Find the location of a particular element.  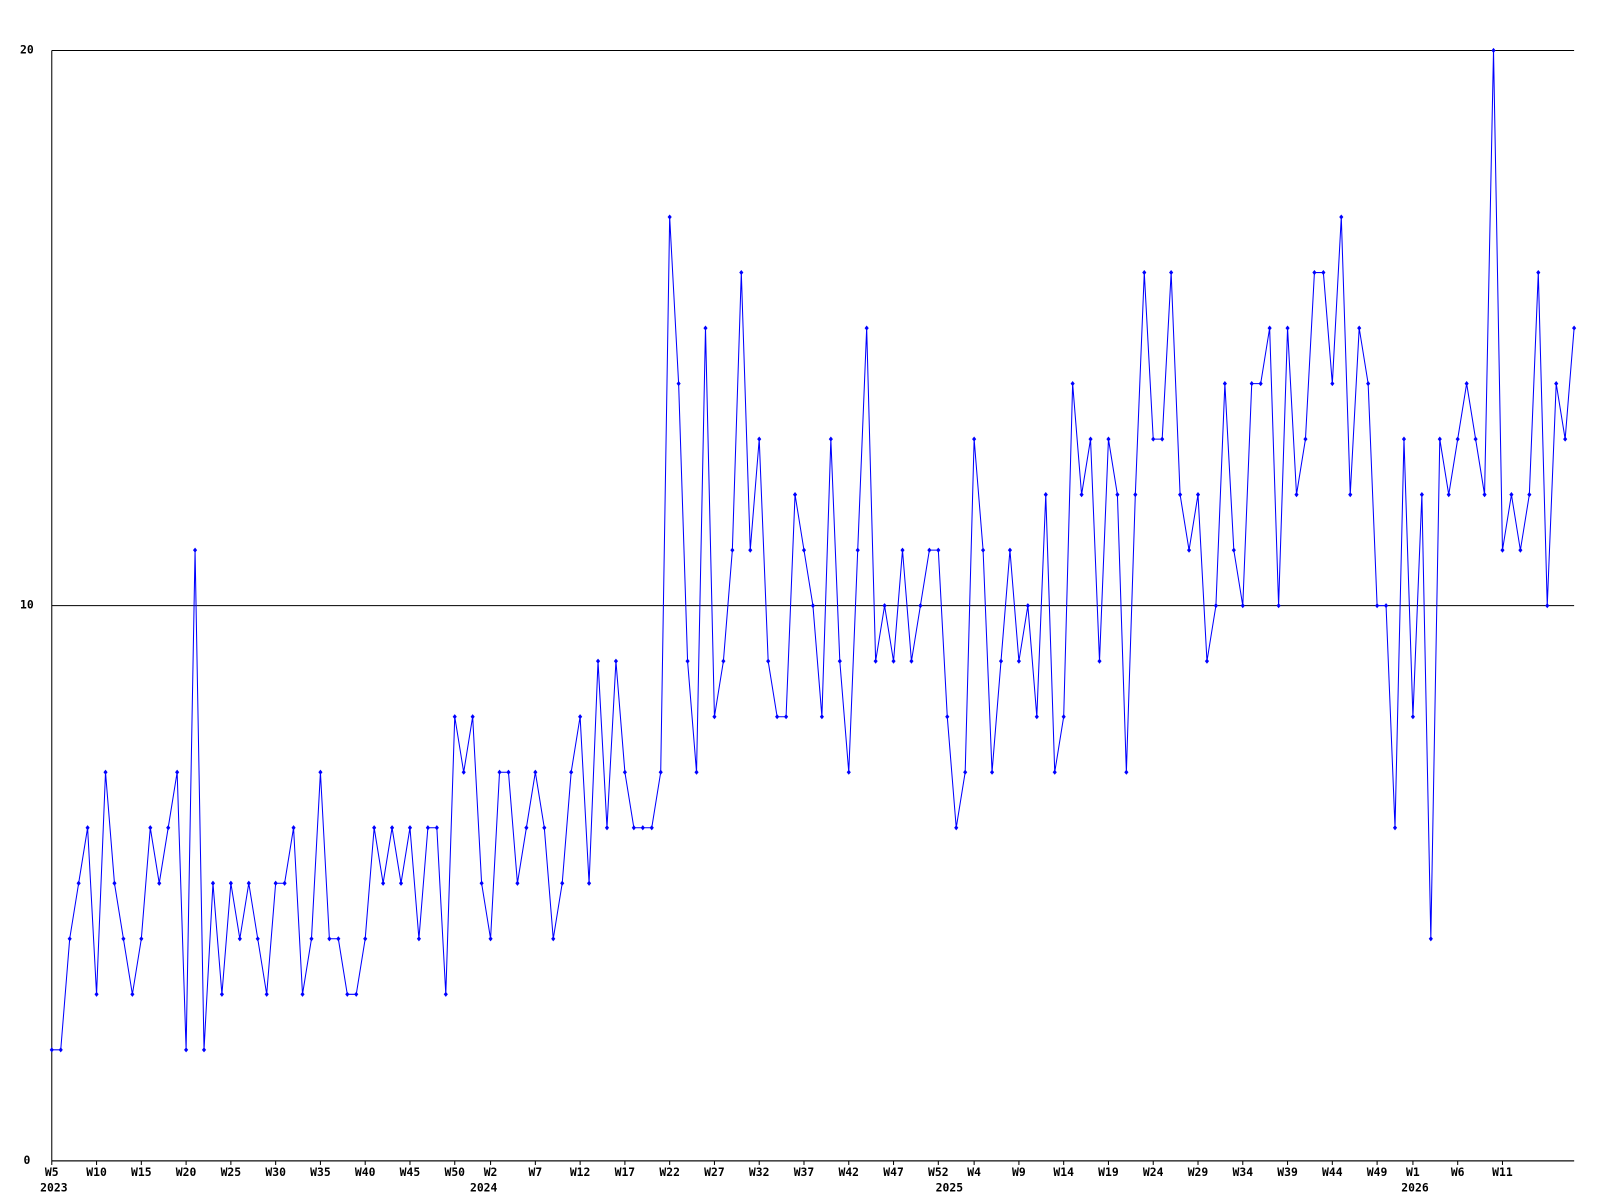

x-tick-label: W6 is located at coordinates (1458, 1172).